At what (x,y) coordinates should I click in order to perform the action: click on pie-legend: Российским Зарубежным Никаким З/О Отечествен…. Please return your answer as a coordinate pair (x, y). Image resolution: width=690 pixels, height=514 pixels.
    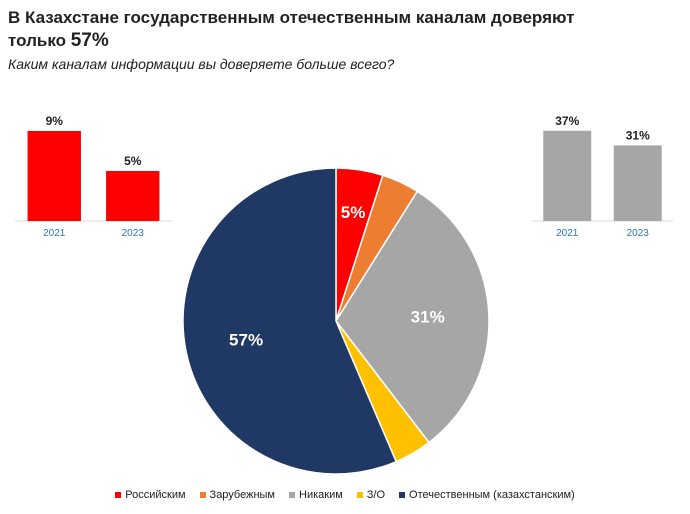
    Looking at the image, I should click on (345, 495).